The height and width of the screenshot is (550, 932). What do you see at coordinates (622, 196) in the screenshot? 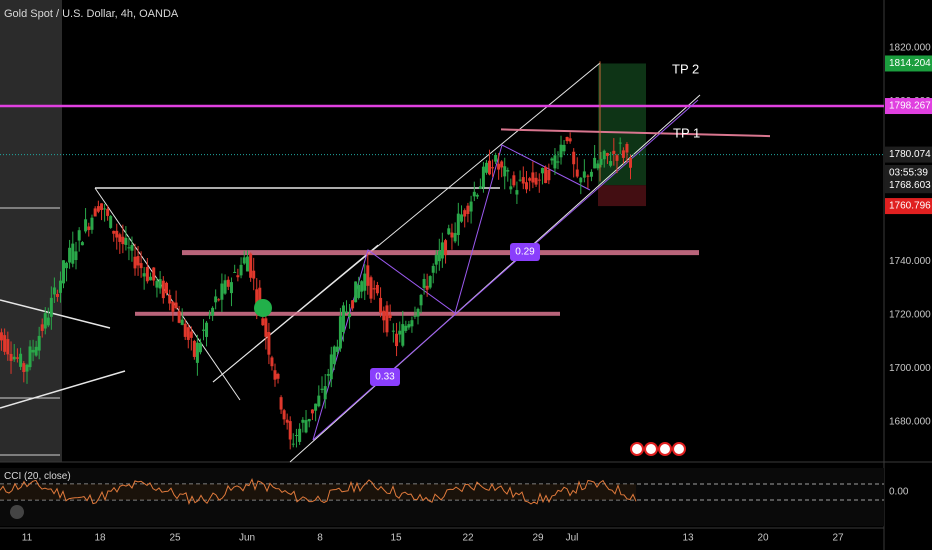
I see `sl-zone` at bounding box center [622, 196].